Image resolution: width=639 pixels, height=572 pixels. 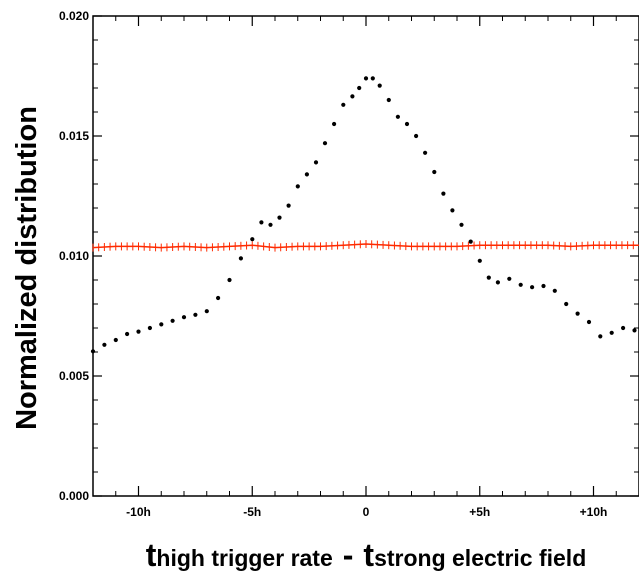 I want to click on y-tick-label: 0.005, so click(x=74, y=376).